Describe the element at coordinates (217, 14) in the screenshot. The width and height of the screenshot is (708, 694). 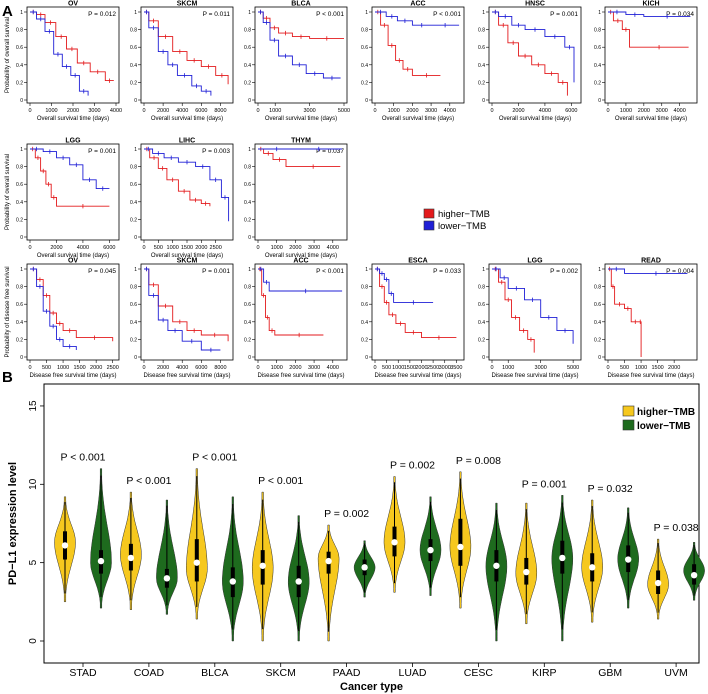
I see `km-p-value: P = 0.011` at that location.